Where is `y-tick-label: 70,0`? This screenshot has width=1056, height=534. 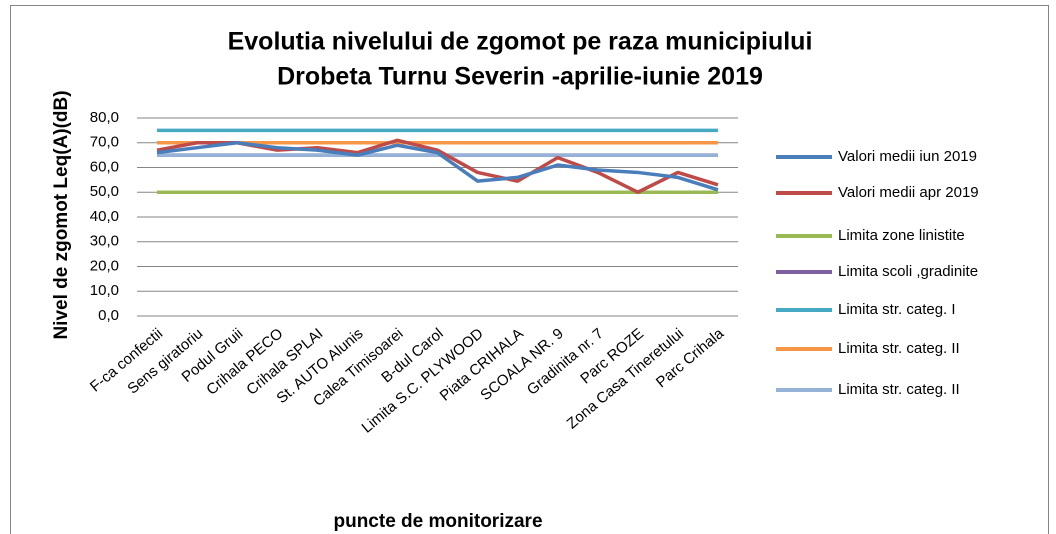
y-tick-label: 70,0 is located at coordinates (104, 142).